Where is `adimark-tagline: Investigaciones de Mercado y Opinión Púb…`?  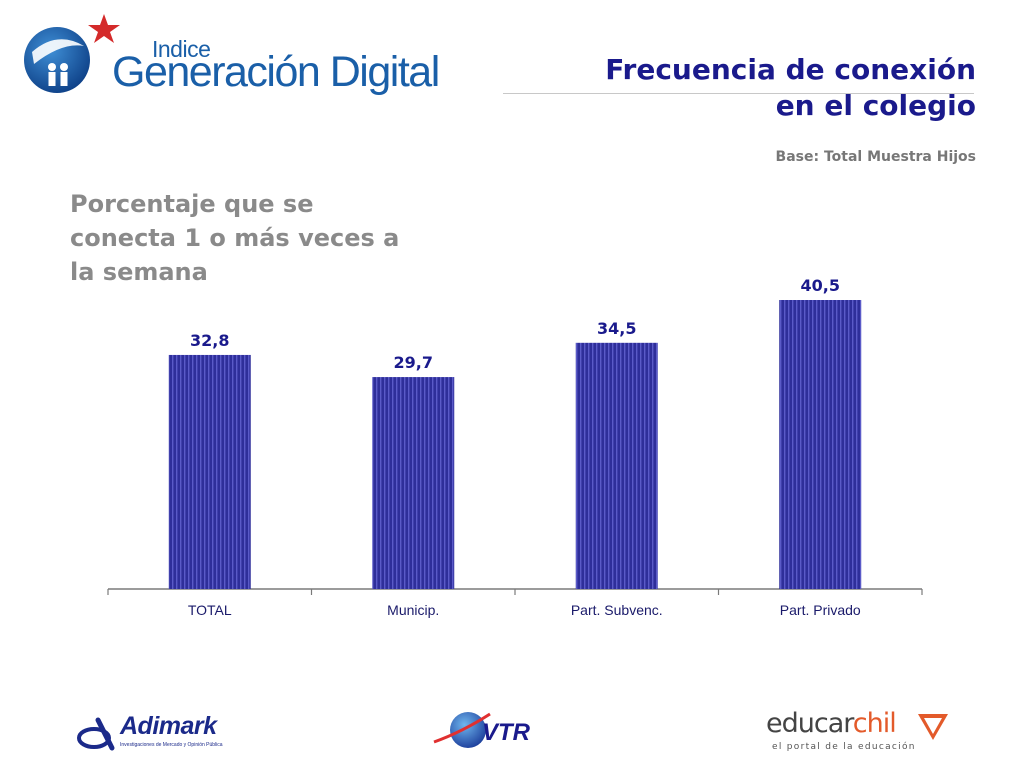 adimark-tagline: Investigaciones de Mercado y Opinión Púb… is located at coordinates (171, 745).